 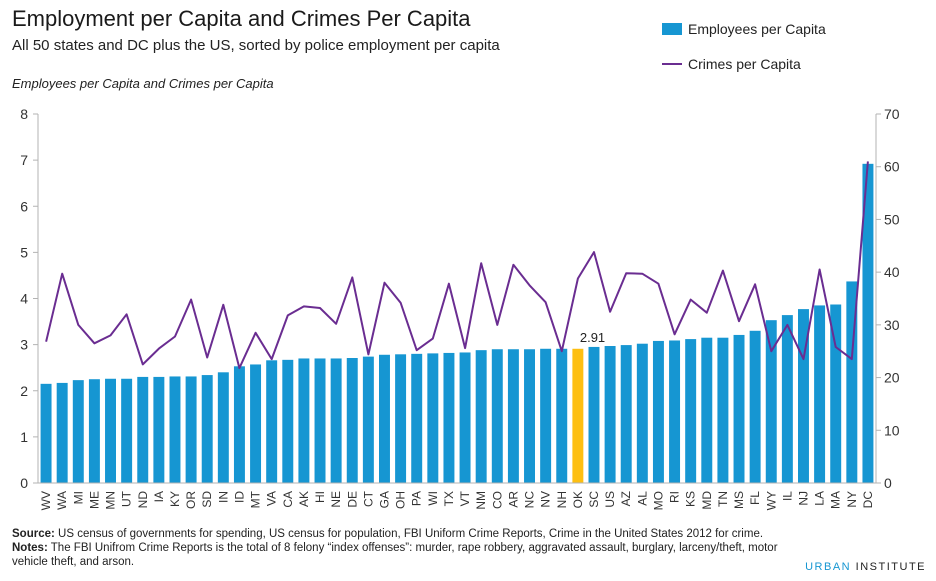 I want to click on bar-wa, so click(x=62, y=432).